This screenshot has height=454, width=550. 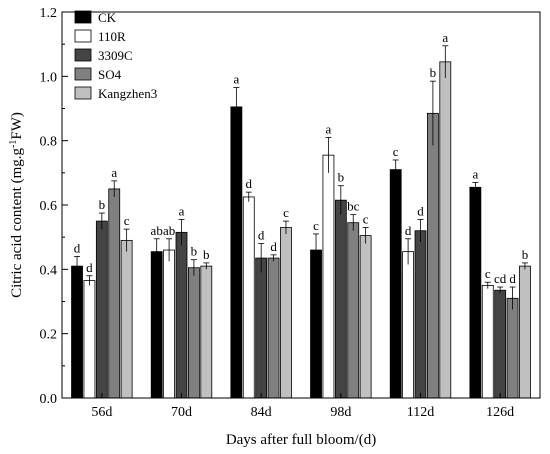 I want to click on y-axis-title-superscript: -1, so click(x=13, y=144).